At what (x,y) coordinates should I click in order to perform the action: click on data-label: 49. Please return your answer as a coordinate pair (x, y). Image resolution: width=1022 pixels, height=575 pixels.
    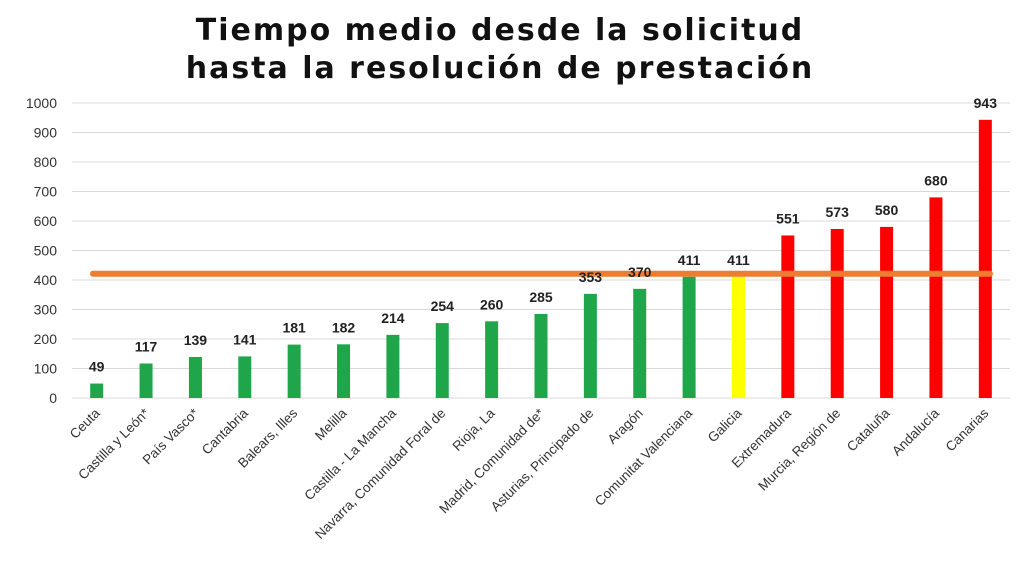
    Looking at the image, I should click on (97, 367).